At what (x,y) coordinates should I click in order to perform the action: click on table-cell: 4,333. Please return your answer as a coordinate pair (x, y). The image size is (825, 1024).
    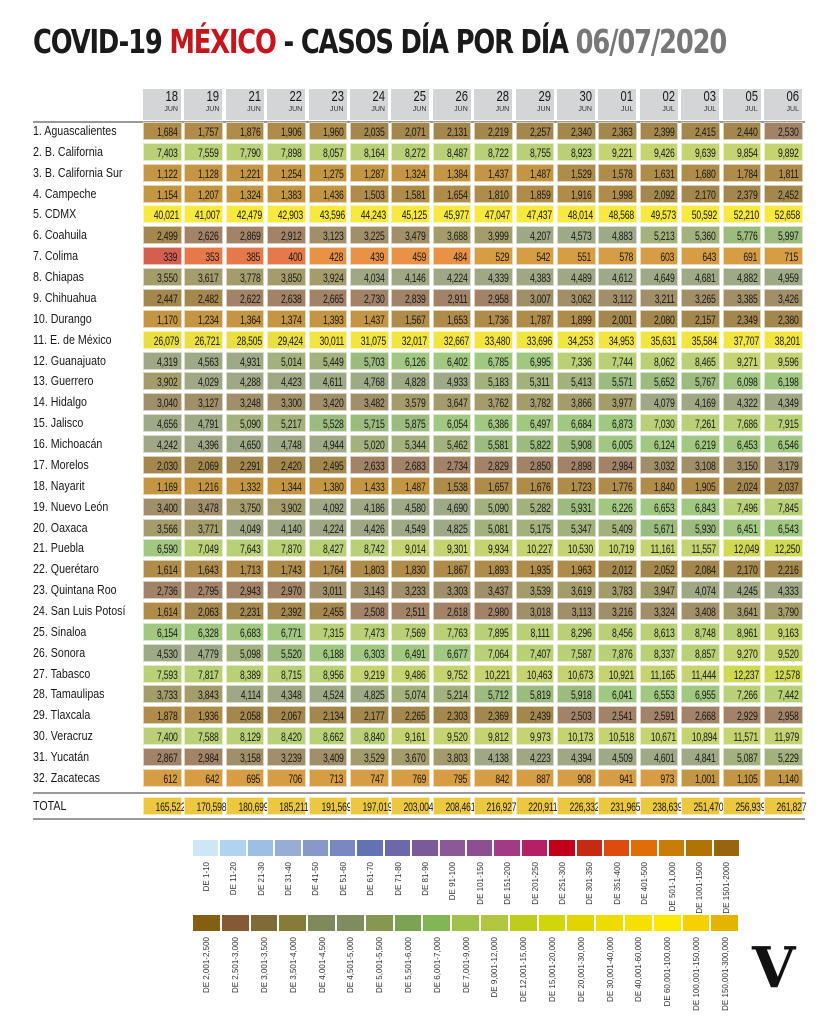
    Looking at the image, I should click on (783, 590).